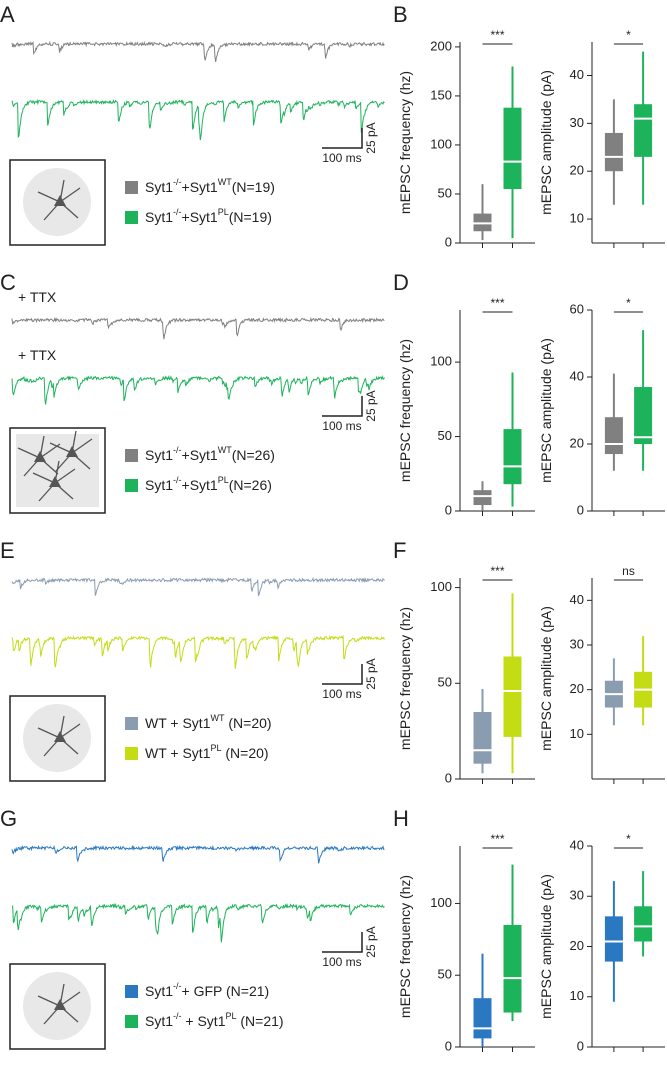  What do you see at coordinates (250, 217) in the screenshot?
I see `legend-text: (N=19)` at bounding box center [250, 217].